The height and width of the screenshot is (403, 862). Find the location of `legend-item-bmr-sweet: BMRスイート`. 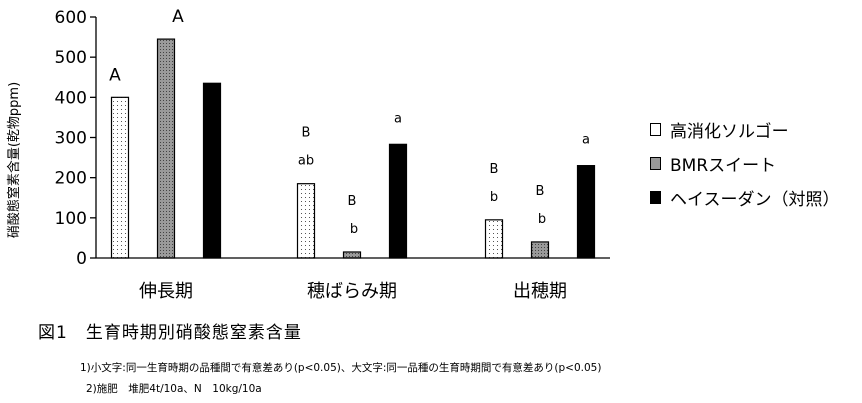

legend-item-bmr-sweet: BMRスイート is located at coordinates (745, 163).